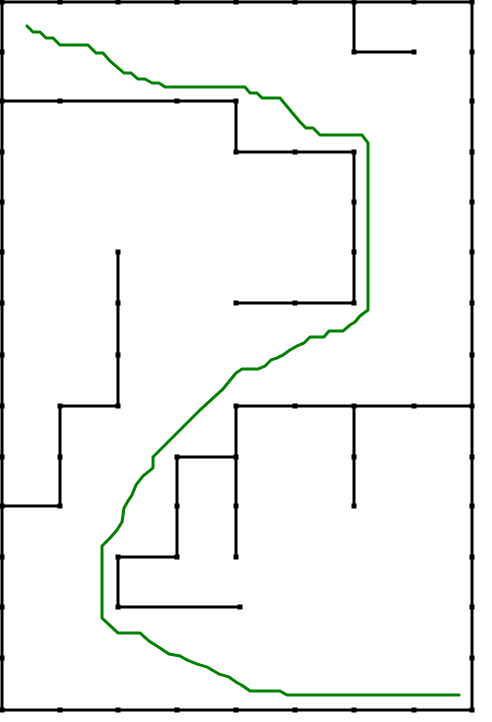  Describe the element at coordinates (179, 532) in the screenshot. I see `wall-lower-step` at that location.